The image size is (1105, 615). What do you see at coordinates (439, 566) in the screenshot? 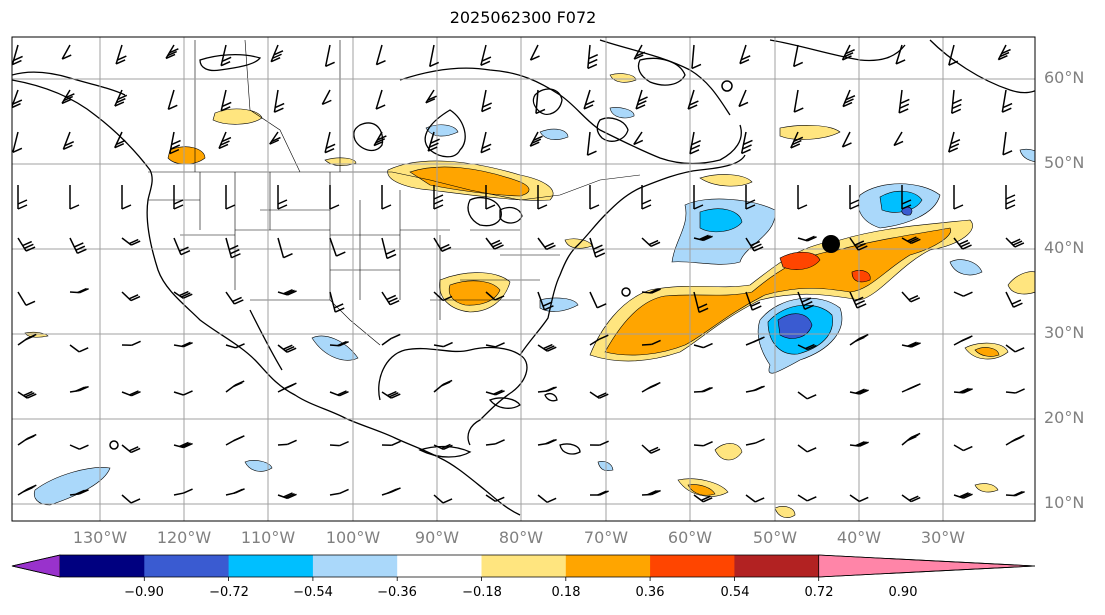
I see `colorbar-segment` at bounding box center [439, 566].